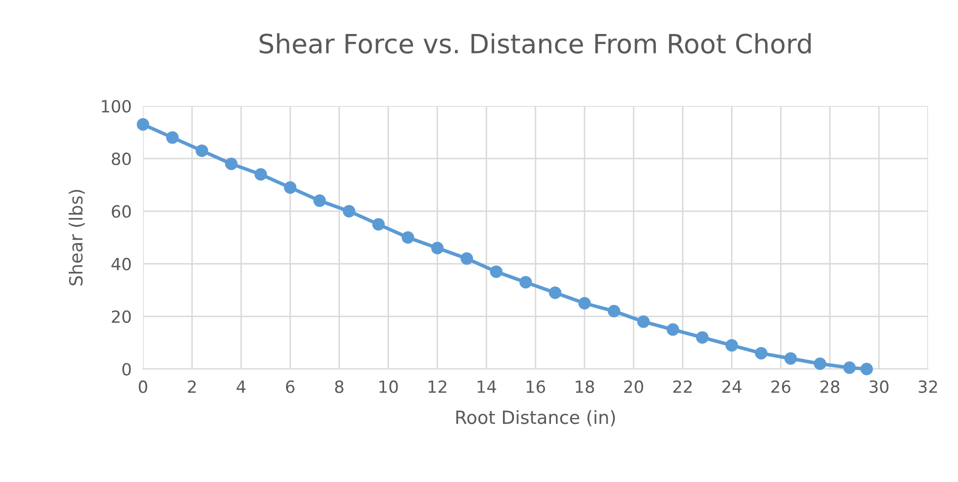 The height and width of the screenshot is (482, 958). What do you see at coordinates (585, 387) in the screenshot?
I see `x-tick-label: 18` at bounding box center [585, 387].